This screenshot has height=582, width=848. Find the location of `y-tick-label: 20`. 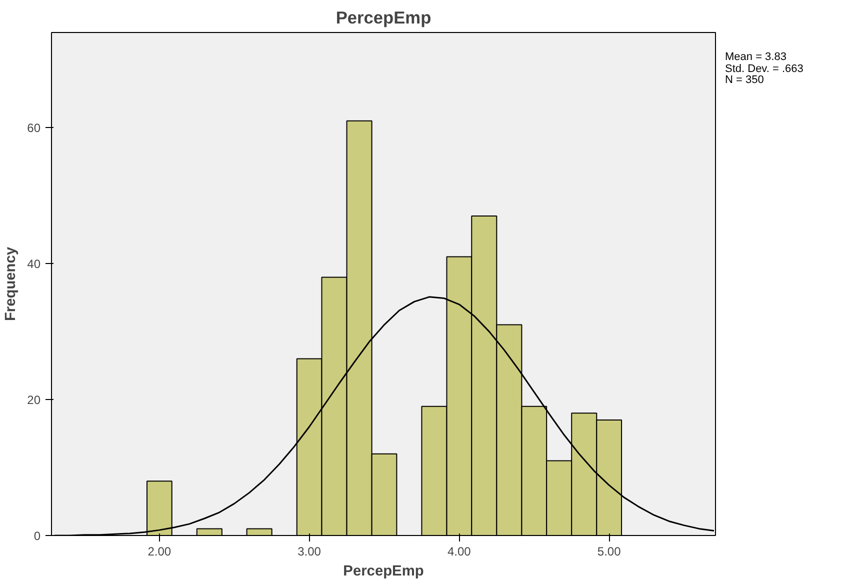

y-tick-label: 20 is located at coordinates (34, 400).